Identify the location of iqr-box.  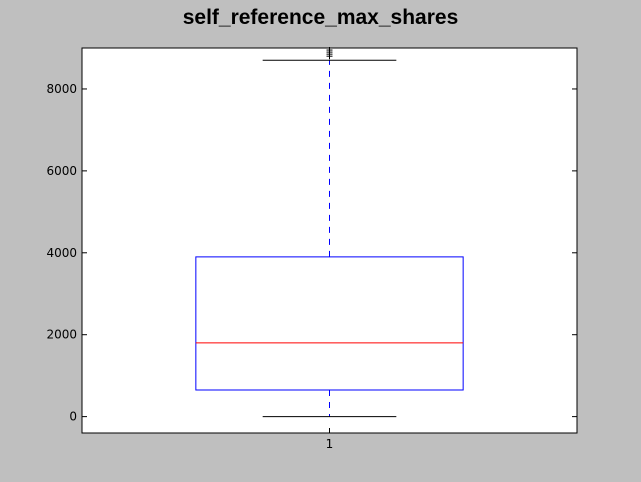
(329, 323).